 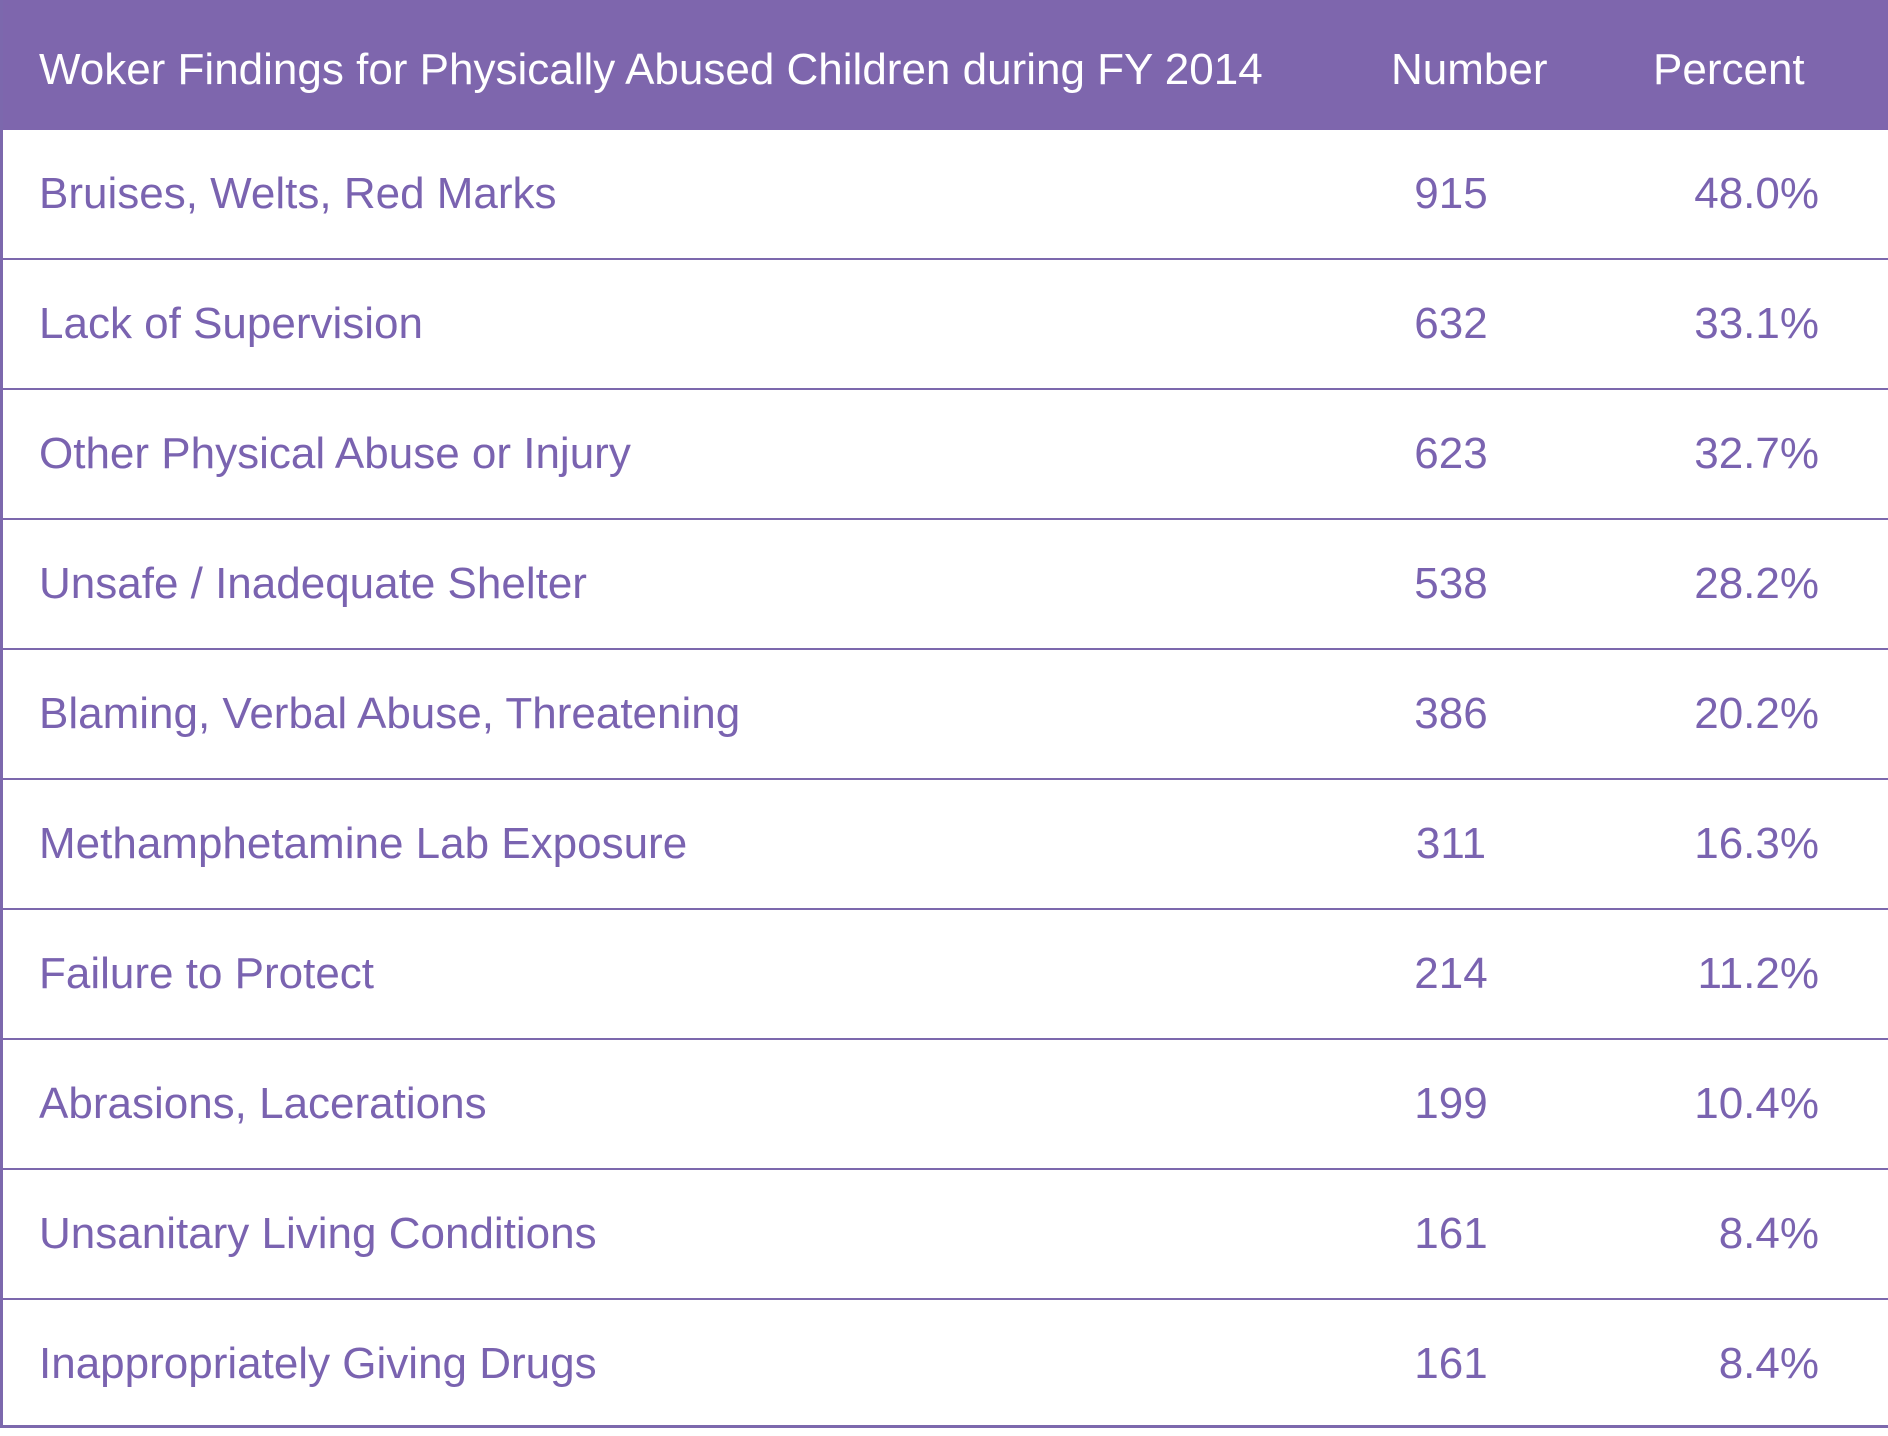 I want to click on table-row: Other Physical Abuse or Injury 623 32.7%, so click(x=945, y=455).